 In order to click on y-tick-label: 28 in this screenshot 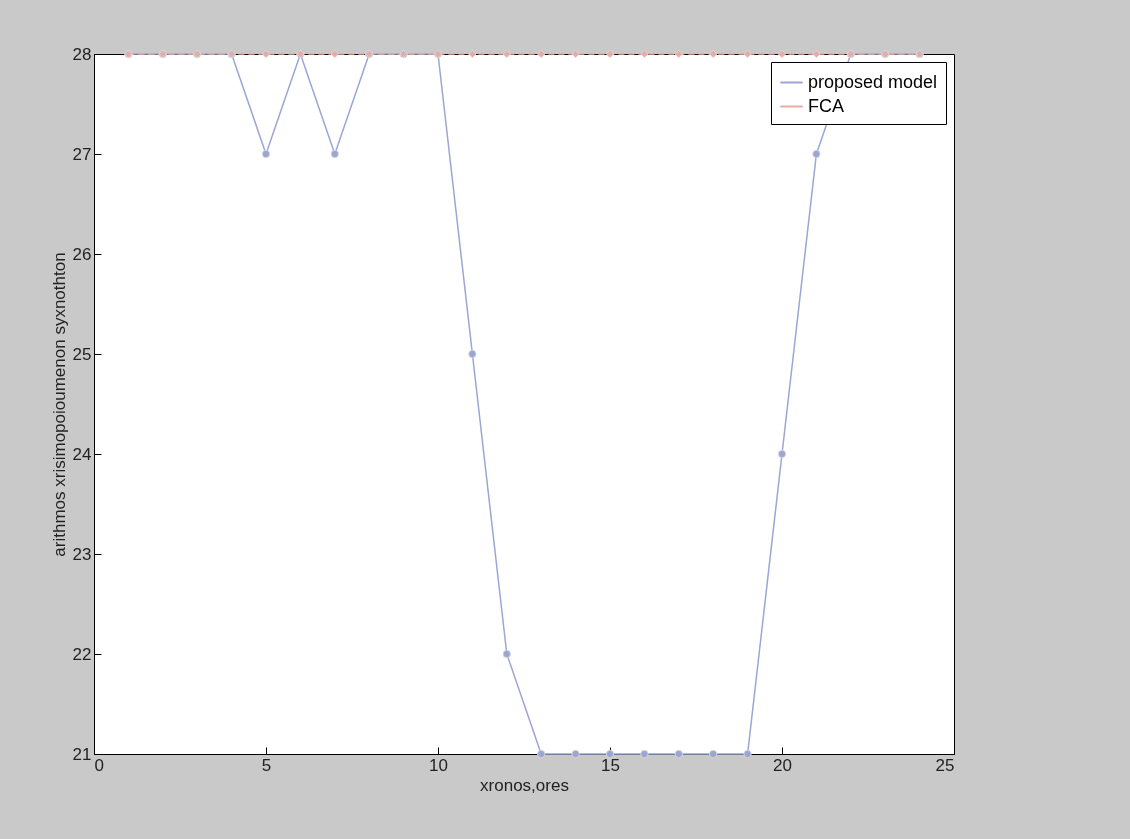, I will do `click(82, 54)`.